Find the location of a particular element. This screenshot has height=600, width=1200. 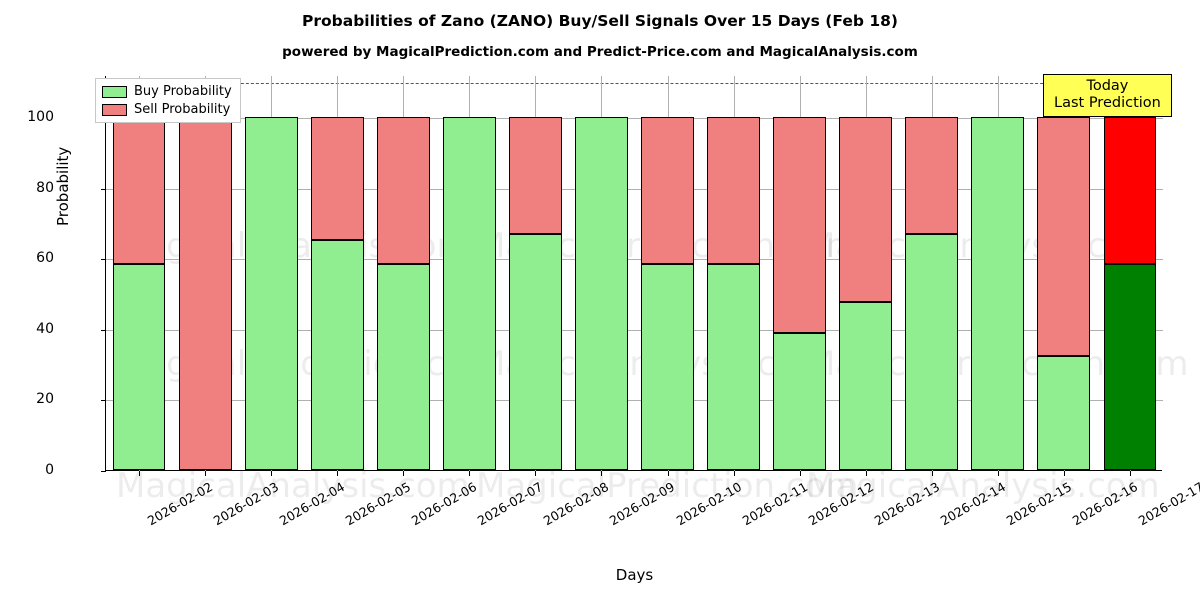

x-tick-label: 2026-02-05 is located at coordinates (378, 504).